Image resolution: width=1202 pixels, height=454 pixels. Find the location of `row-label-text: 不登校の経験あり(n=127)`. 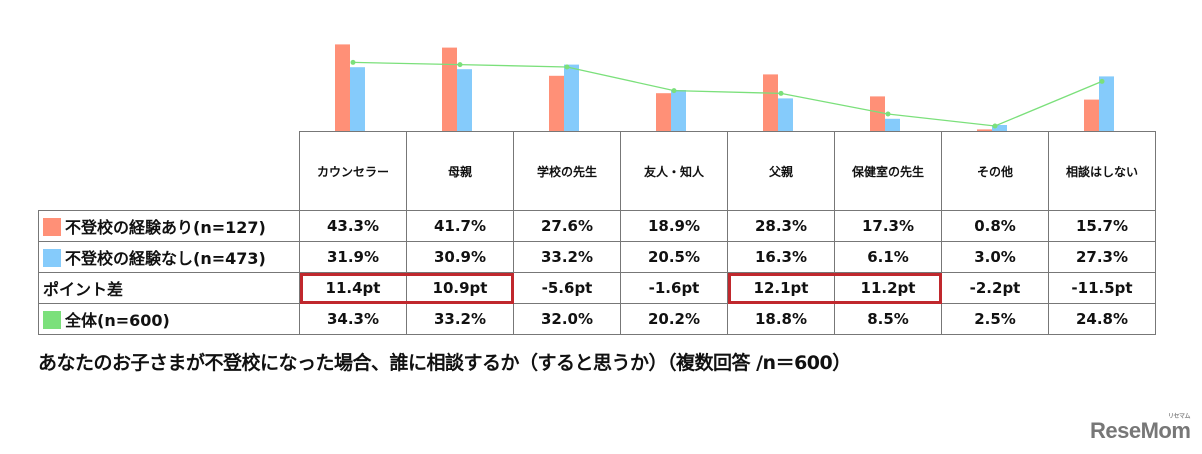

row-label-text: 不登校の経験あり(n=127) is located at coordinates (165, 227).